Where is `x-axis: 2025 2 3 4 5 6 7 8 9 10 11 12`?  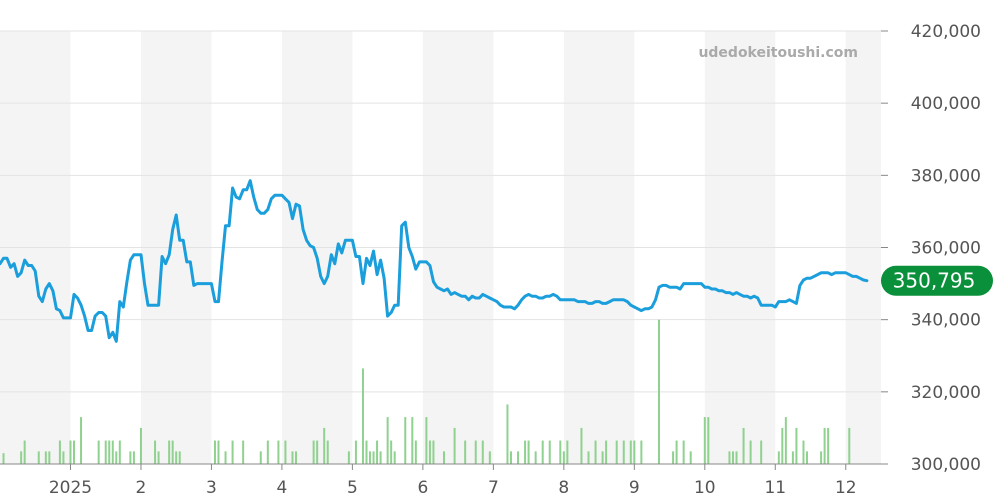 x-axis: 2025 2 3 4 5 6 7 8 9 10 11 12 is located at coordinates (440, 480).